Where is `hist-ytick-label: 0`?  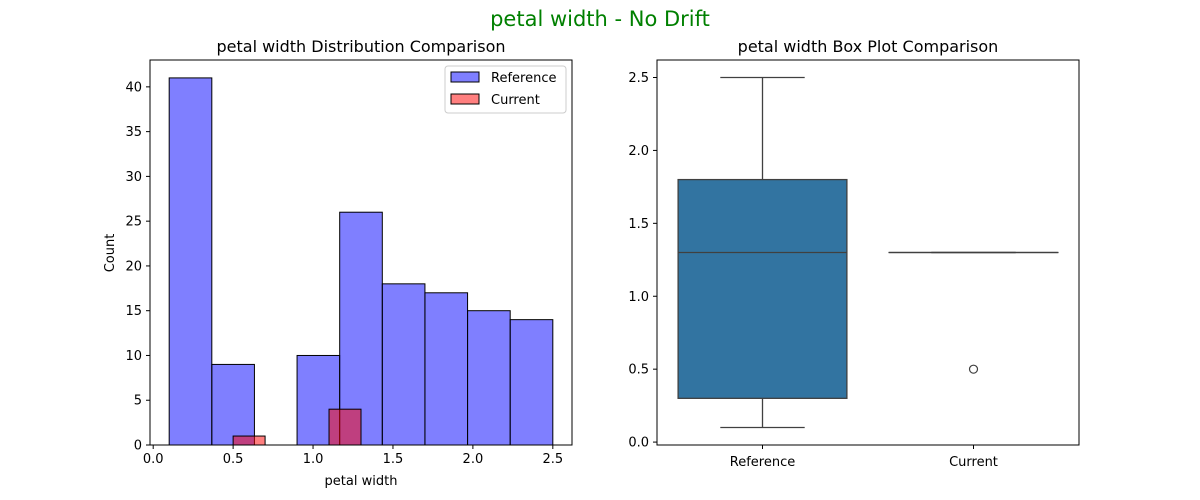
hist-ytick-label: 0 is located at coordinates (138, 446).